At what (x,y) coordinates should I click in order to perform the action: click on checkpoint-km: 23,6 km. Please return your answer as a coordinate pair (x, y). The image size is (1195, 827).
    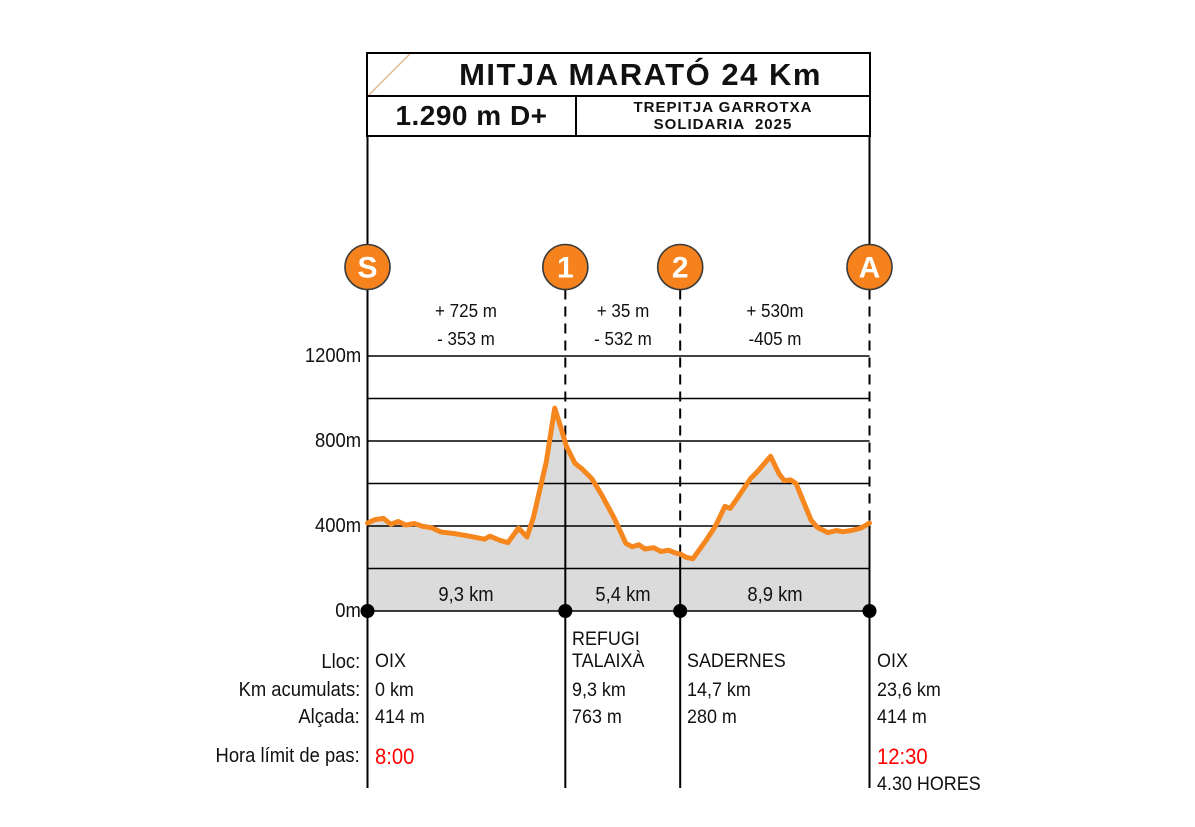
    Looking at the image, I should click on (908, 690).